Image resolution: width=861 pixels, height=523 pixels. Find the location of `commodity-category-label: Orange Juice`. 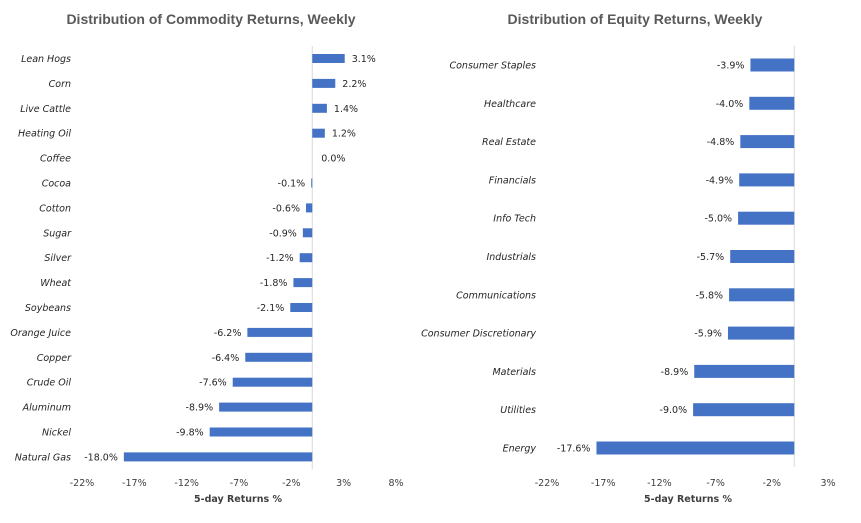

commodity-category-label: Orange Juice is located at coordinates (40, 333).